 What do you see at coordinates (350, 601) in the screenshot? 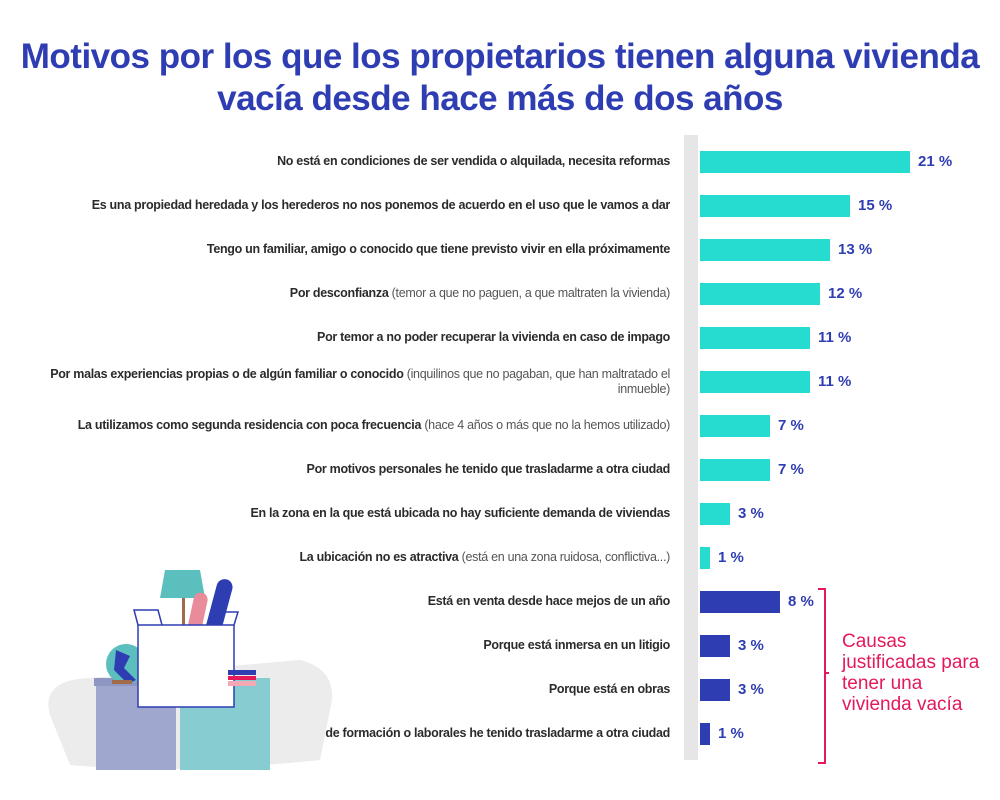
I see `category-label: Está en venta desde hace mejos de un año` at bounding box center [350, 601].